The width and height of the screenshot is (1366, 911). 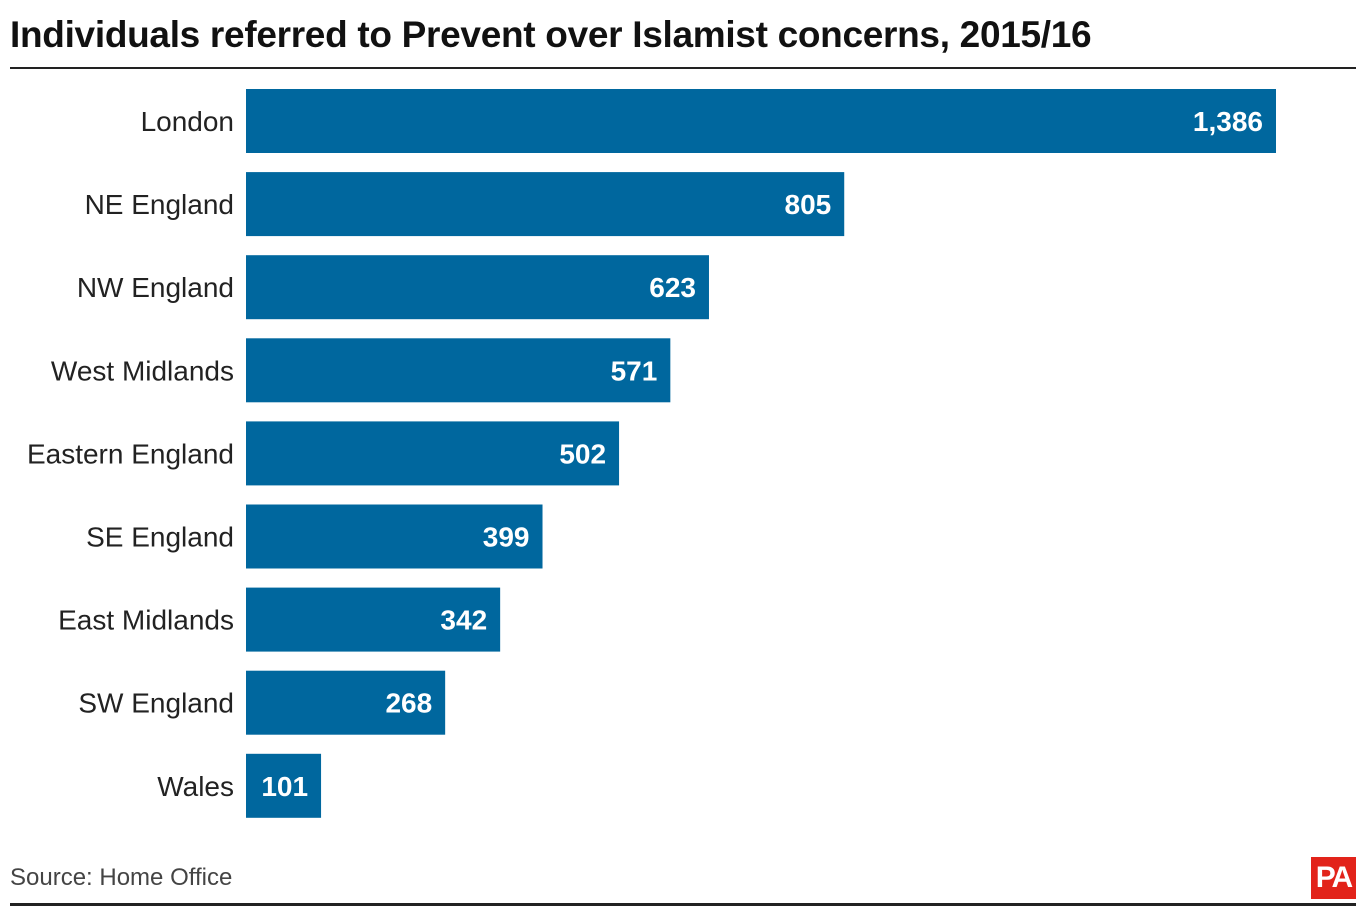 I want to click on category-label: SE England, so click(x=160, y=537).